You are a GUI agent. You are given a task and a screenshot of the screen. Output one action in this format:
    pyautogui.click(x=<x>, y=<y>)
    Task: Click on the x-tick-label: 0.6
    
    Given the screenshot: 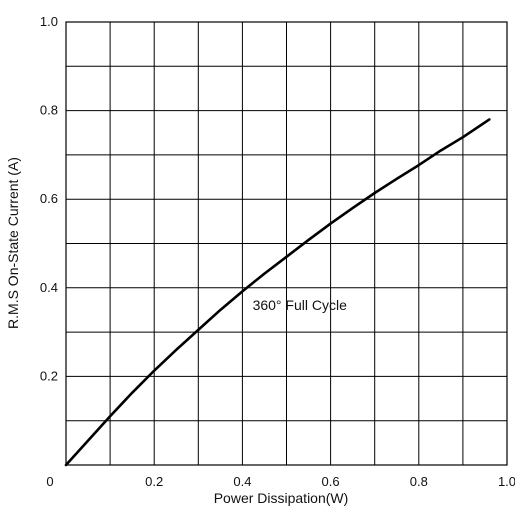 What is the action you would take?
    pyautogui.click(x=331, y=481)
    